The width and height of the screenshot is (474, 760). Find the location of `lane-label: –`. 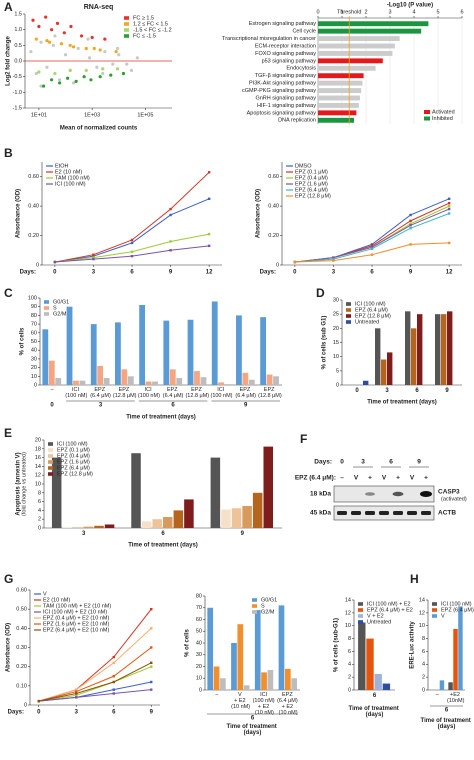

lane-label: – is located at coordinates (342, 478).